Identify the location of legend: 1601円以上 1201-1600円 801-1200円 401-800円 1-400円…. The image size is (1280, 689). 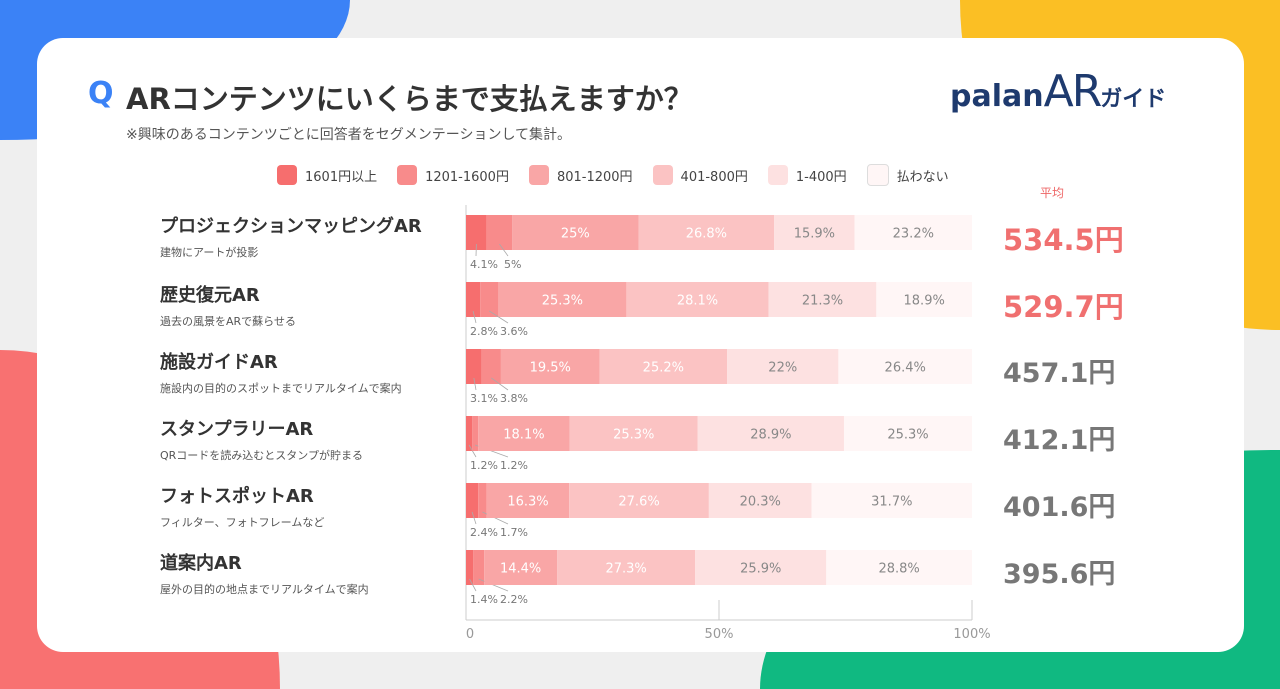
(613, 175).